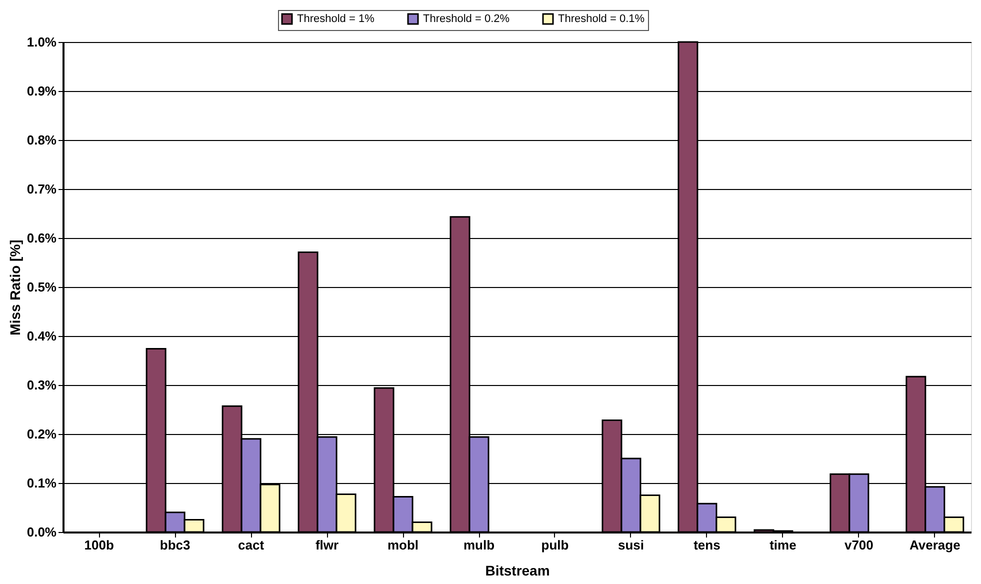 Image resolution: width=981 pixels, height=584 pixels. Describe the element at coordinates (14, 288) in the screenshot. I see `y-axis-title: Miss Ratio [%]` at that location.